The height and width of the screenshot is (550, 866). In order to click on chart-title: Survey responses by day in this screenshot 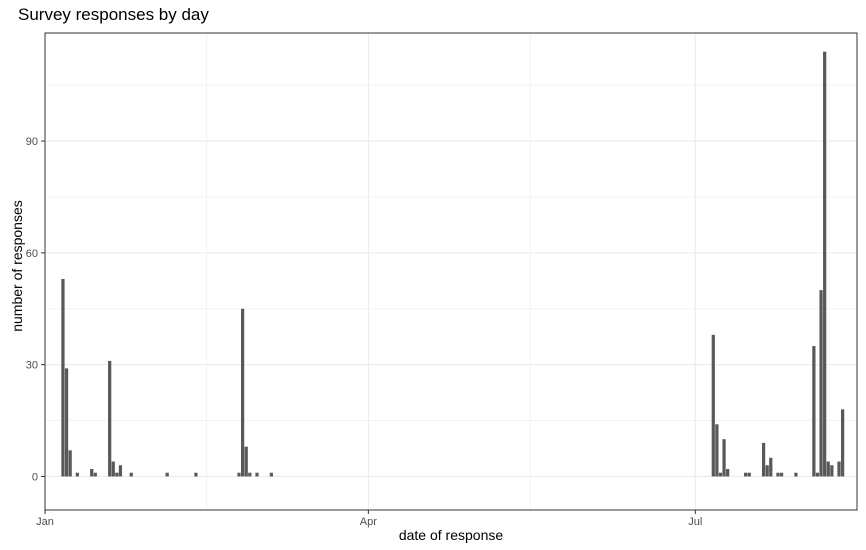, I will do `click(113, 14)`.